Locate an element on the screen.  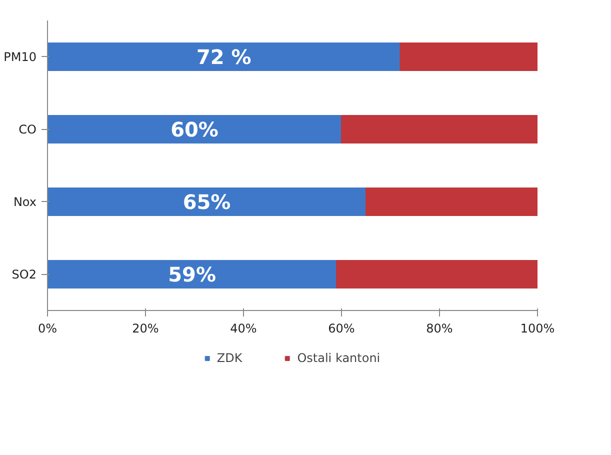
data-label: 65% is located at coordinates (206, 202).